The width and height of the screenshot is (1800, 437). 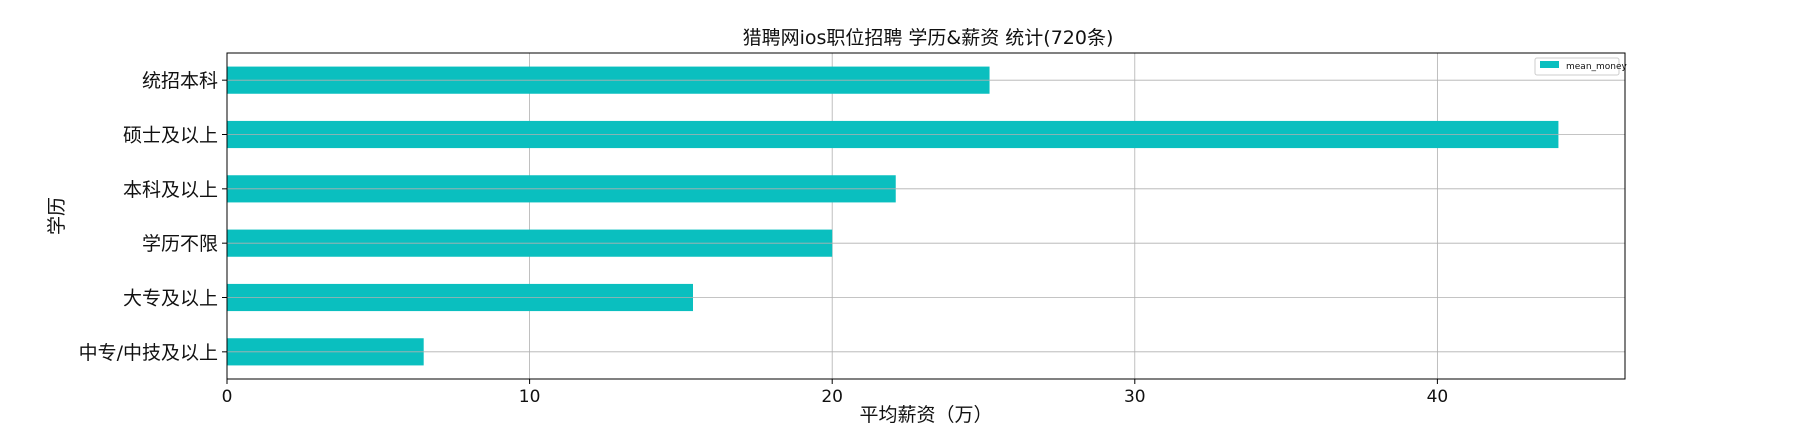 I want to click on legend: mean_money, so click(x=1581, y=66).